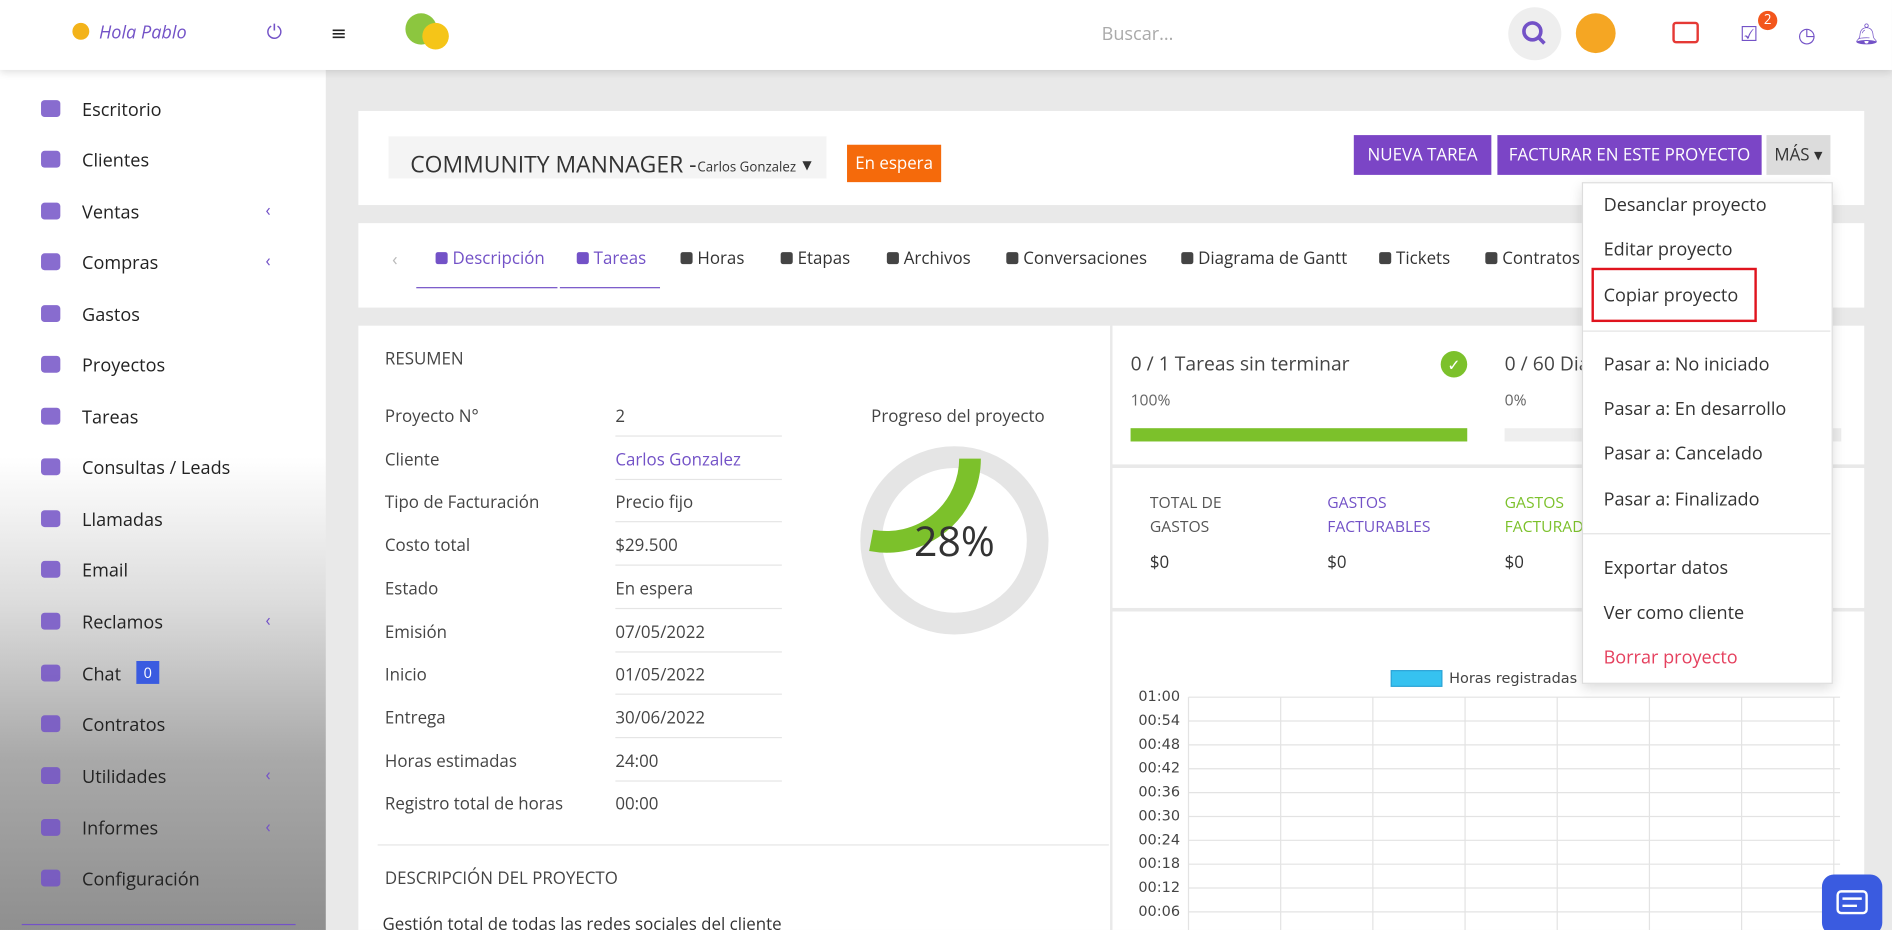  I want to click on new-task-button: NUEVA TAREA, so click(1422, 155).